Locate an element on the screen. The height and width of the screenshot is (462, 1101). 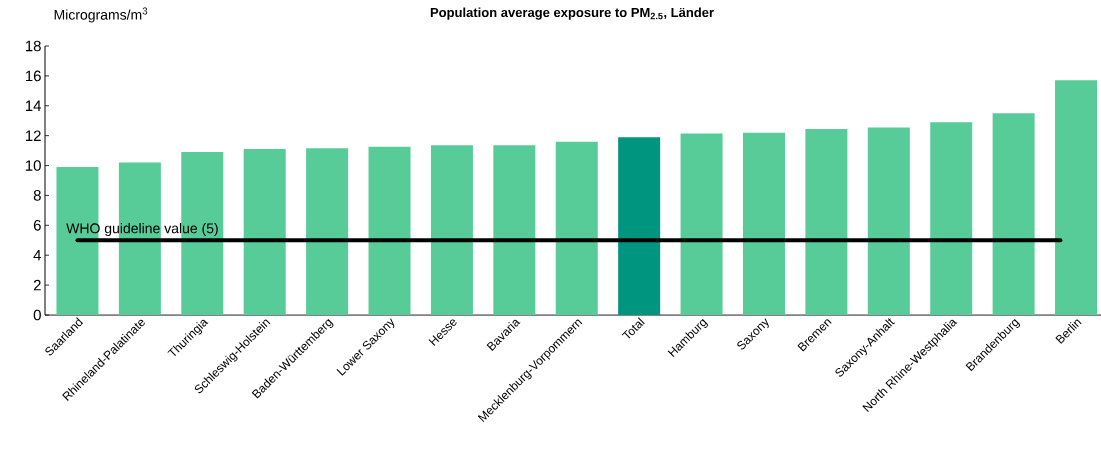
y-tick-label: 12 is located at coordinates (33, 135).